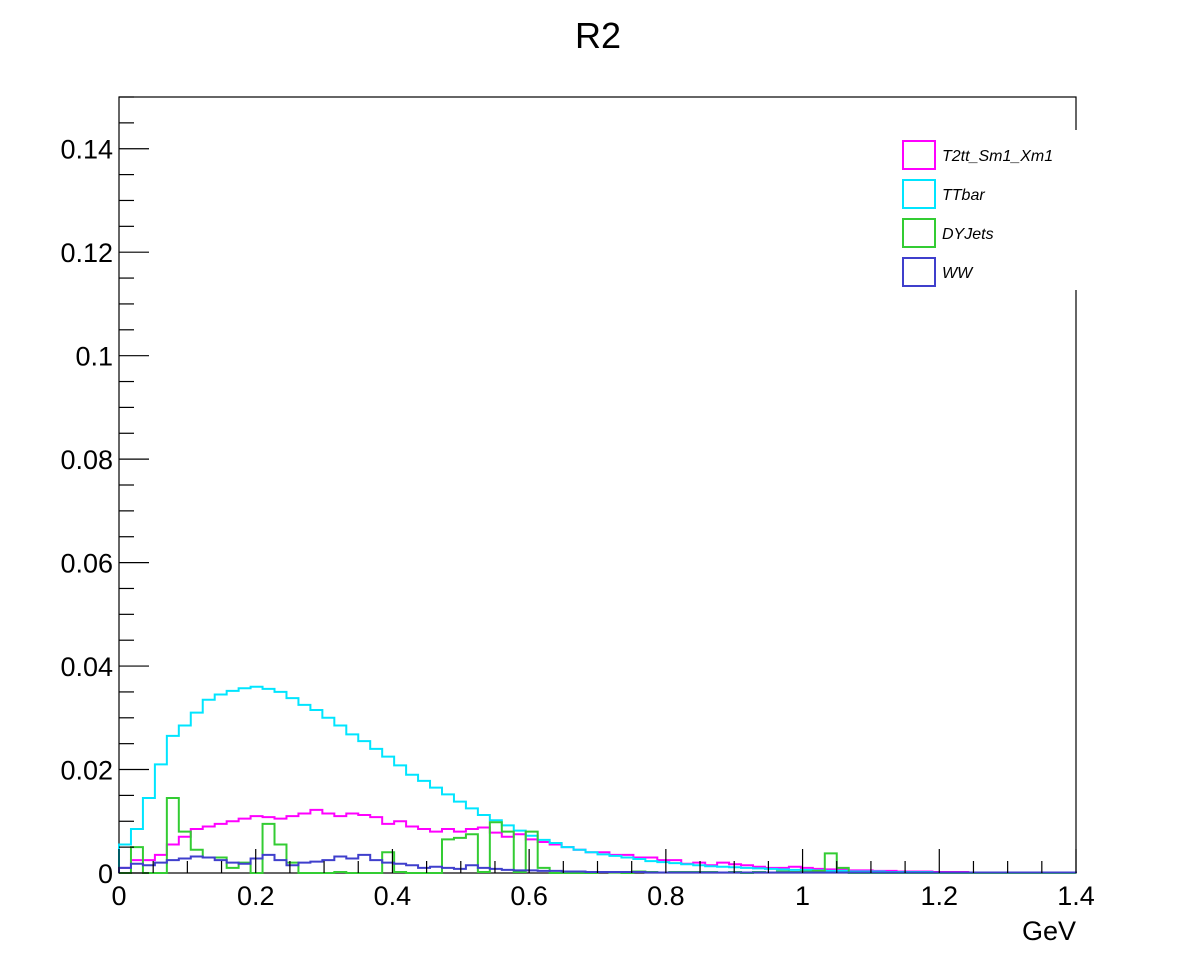  What do you see at coordinates (1049, 931) in the screenshot?
I see `x-axis-label: GeV` at bounding box center [1049, 931].